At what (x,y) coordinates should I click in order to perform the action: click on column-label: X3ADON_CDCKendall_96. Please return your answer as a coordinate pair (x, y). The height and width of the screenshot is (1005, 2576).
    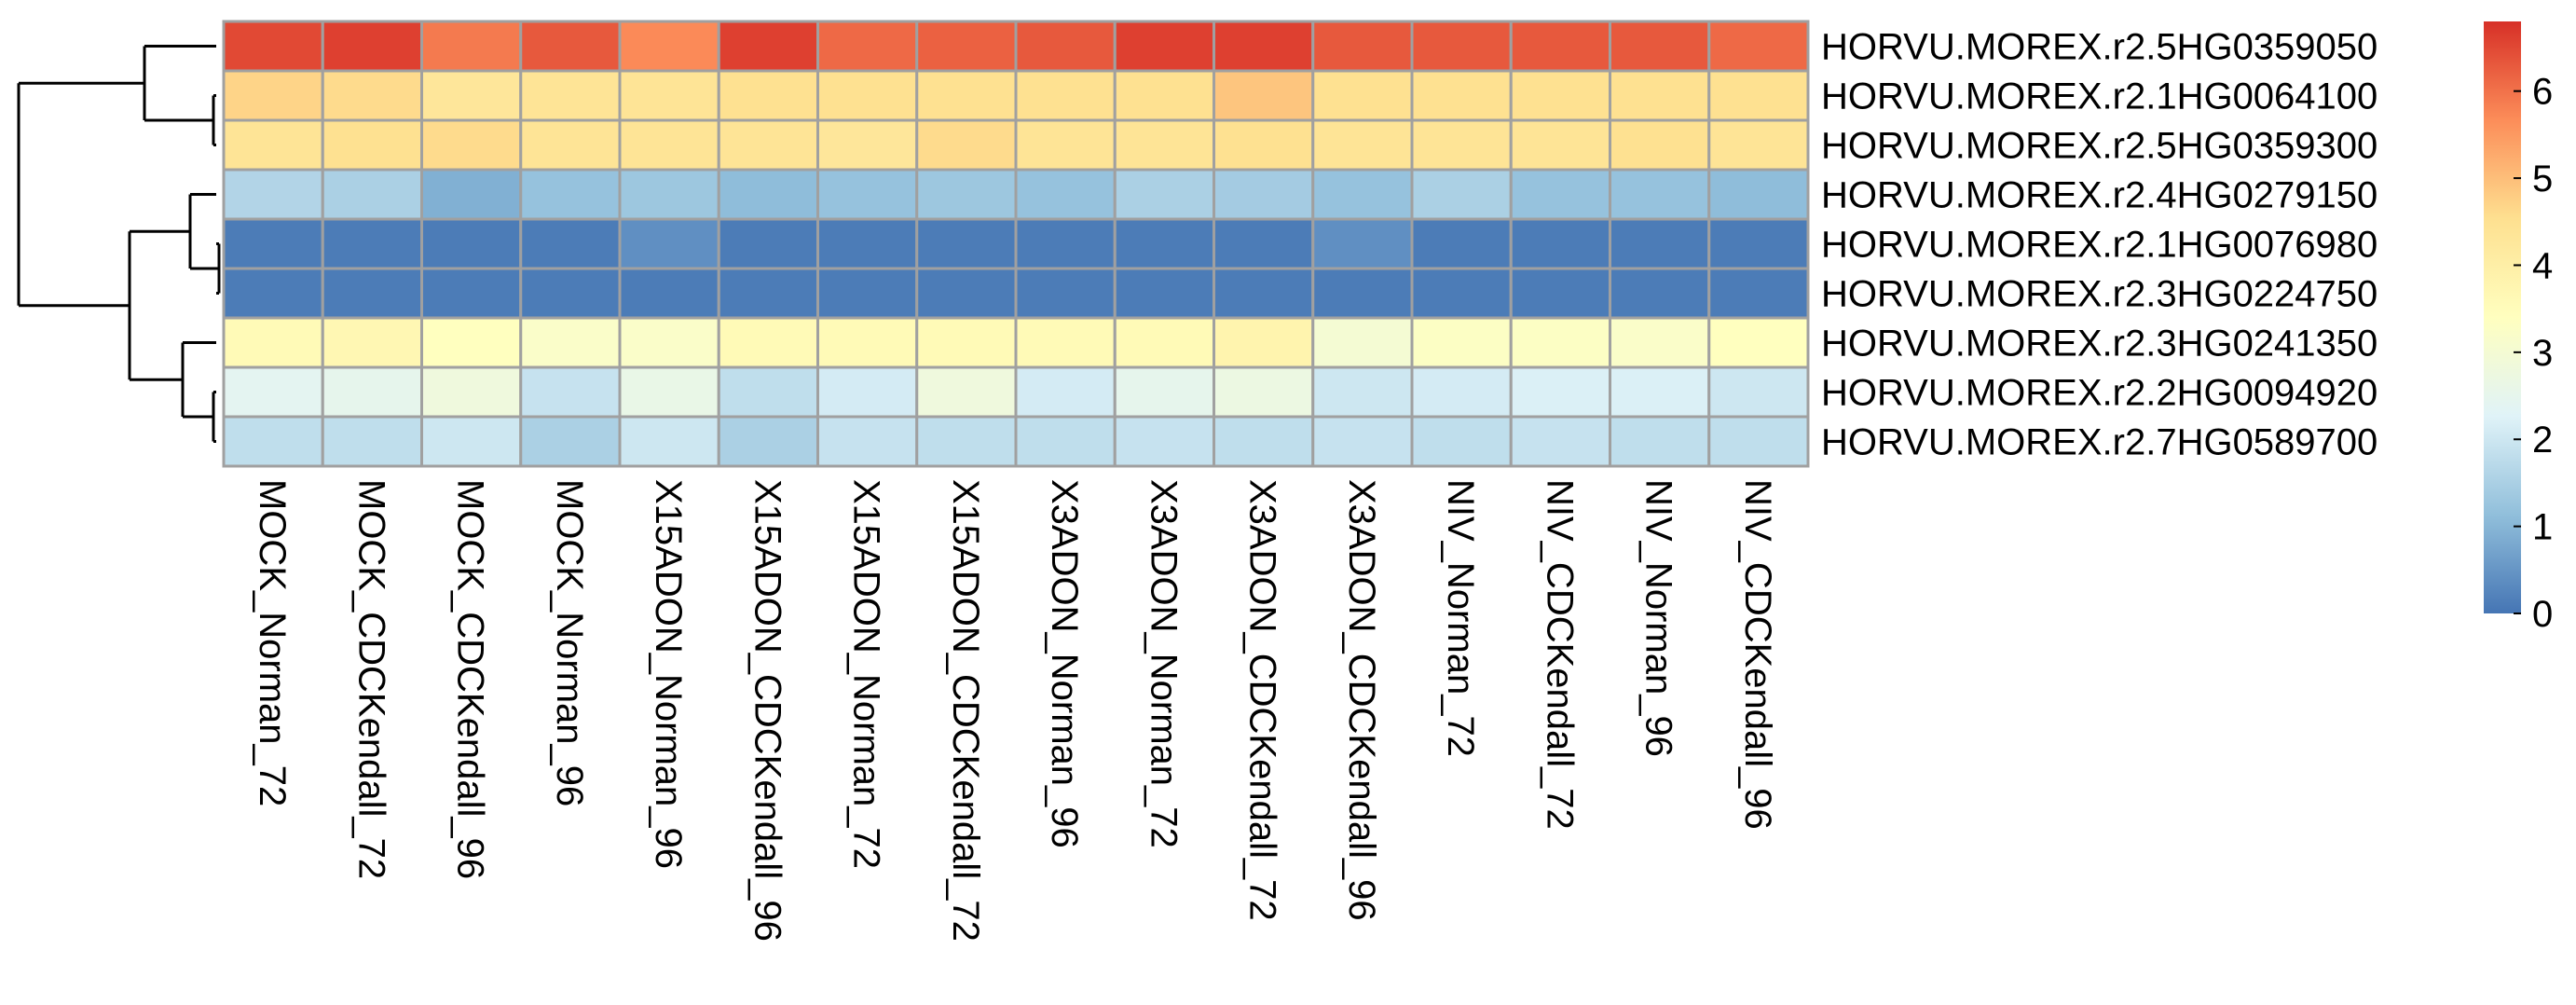
    Looking at the image, I should click on (1361, 700).